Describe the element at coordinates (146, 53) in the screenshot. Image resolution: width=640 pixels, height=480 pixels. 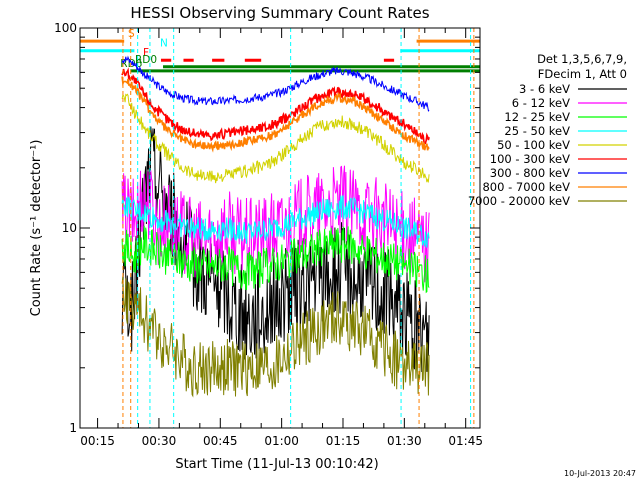
I see `flag-label-f: F` at that location.